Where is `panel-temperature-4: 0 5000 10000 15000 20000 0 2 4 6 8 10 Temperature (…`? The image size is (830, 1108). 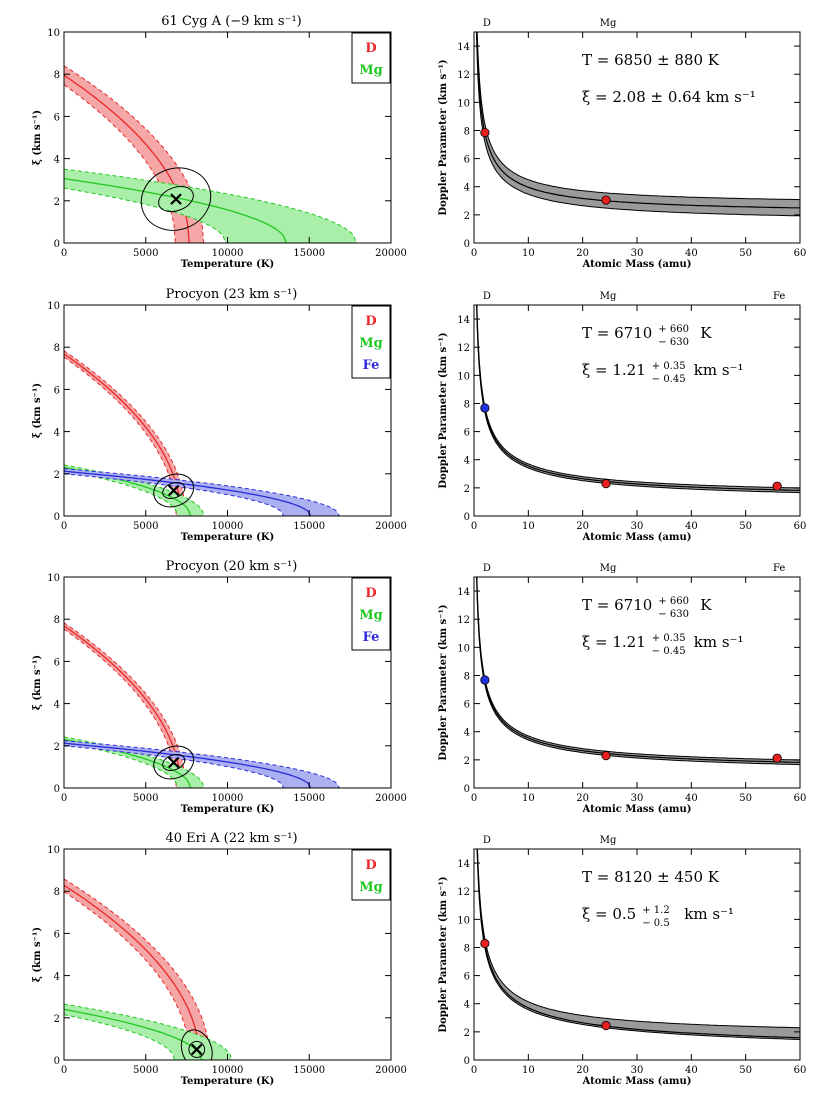 panel-temperature-4: 0 5000 10000 15000 20000 0 2 4 6 8 10 Temperature (… is located at coordinates (219, 687).